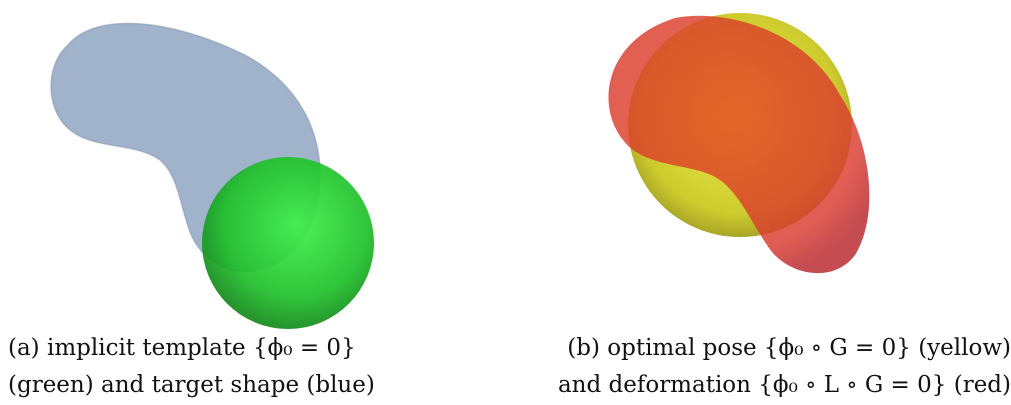 The image size is (1011, 405). I want to click on panel-b-caption-line2: and deformation {ϕ₀ ∘ L ∘ G = 0} (red), so click(784, 385).